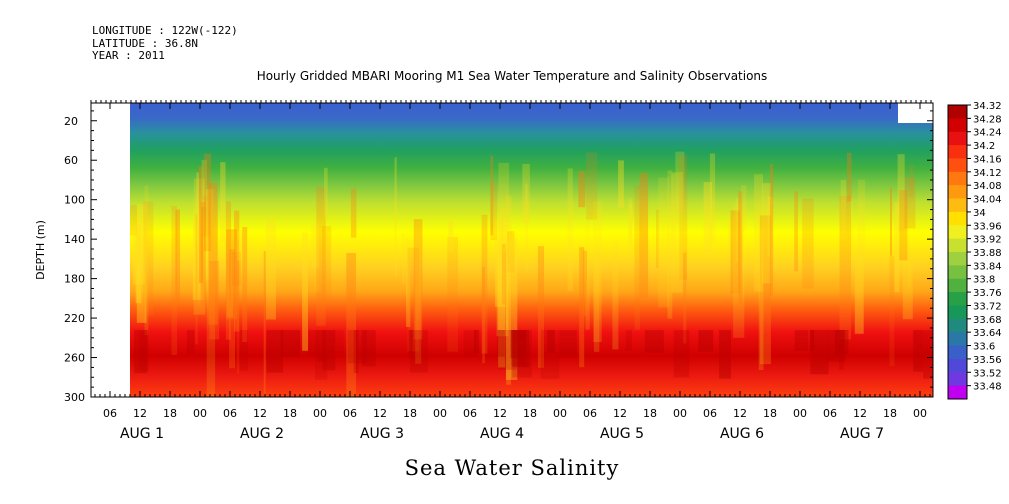 The height and width of the screenshot is (504, 1009). Describe the element at coordinates (984, 146) in the screenshot. I see `colorbar-label: 34.2` at that location.